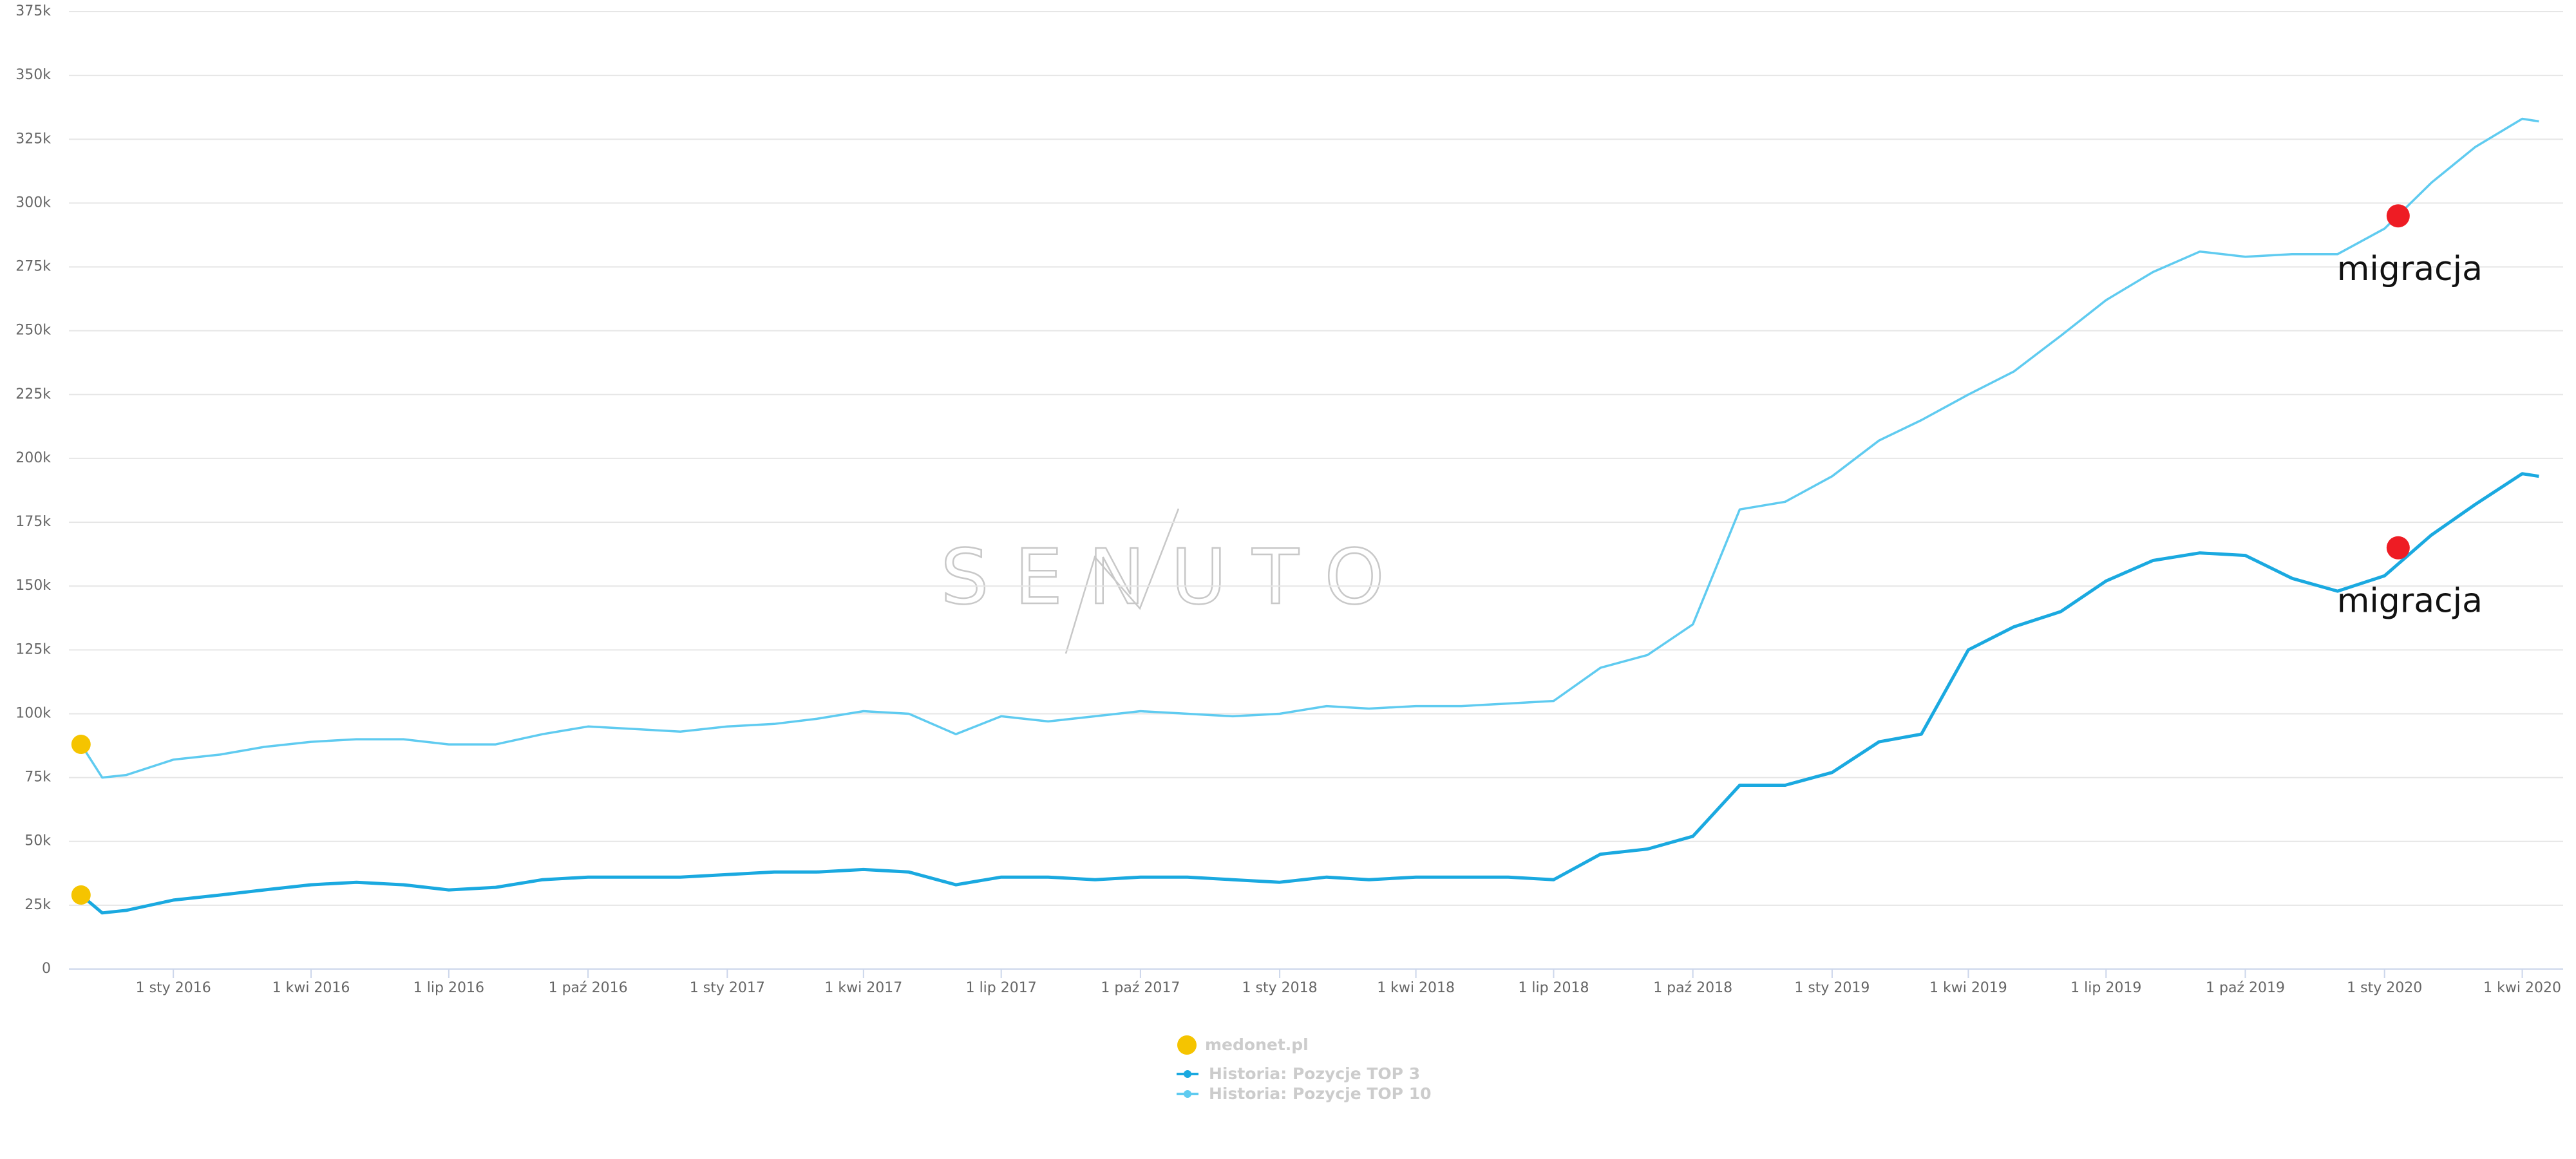 The width and height of the screenshot is (2576, 1159). I want to click on x-tick-label: 1 sty 2017, so click(727, 988).